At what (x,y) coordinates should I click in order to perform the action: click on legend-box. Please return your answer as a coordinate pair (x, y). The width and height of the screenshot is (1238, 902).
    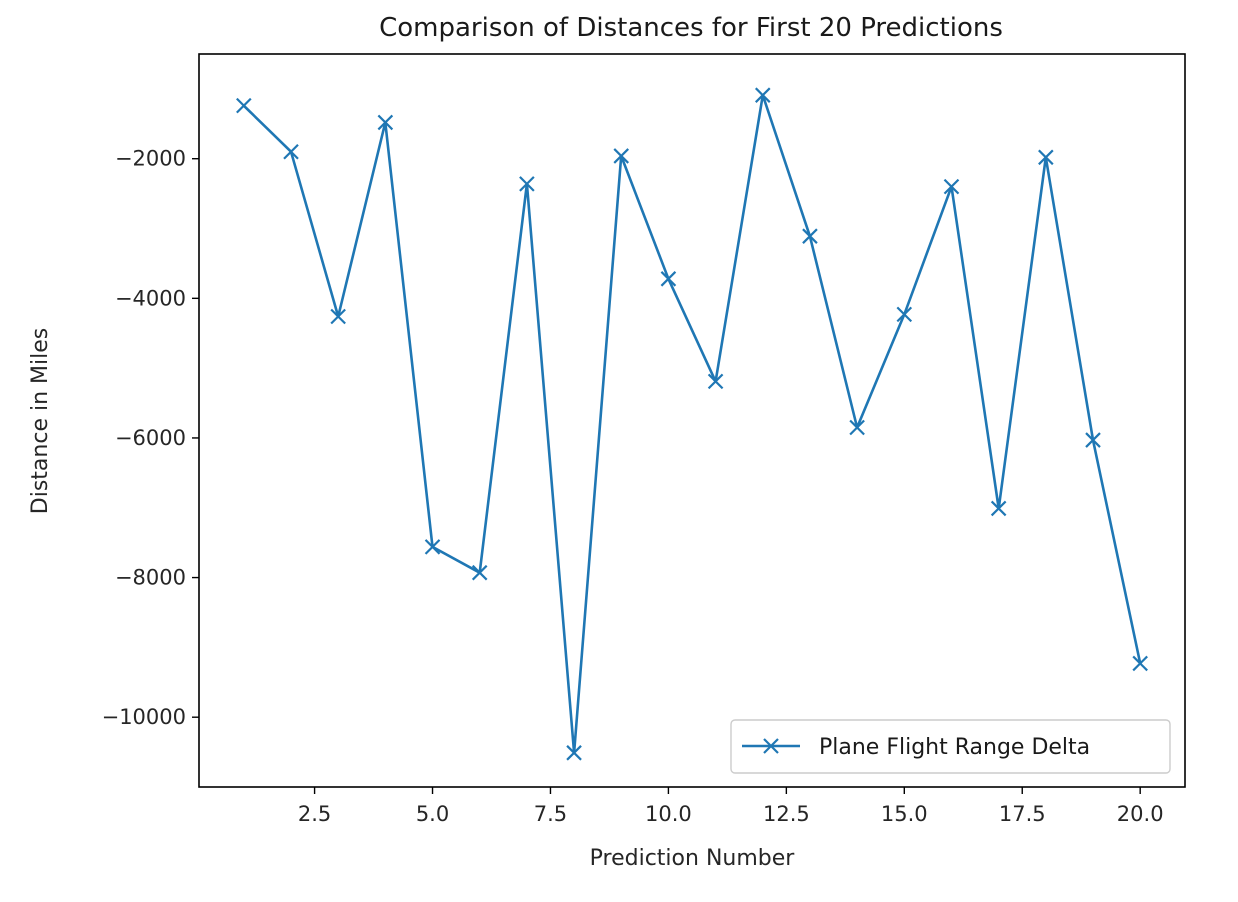
    Looking at the image, I should click on (950, 746).